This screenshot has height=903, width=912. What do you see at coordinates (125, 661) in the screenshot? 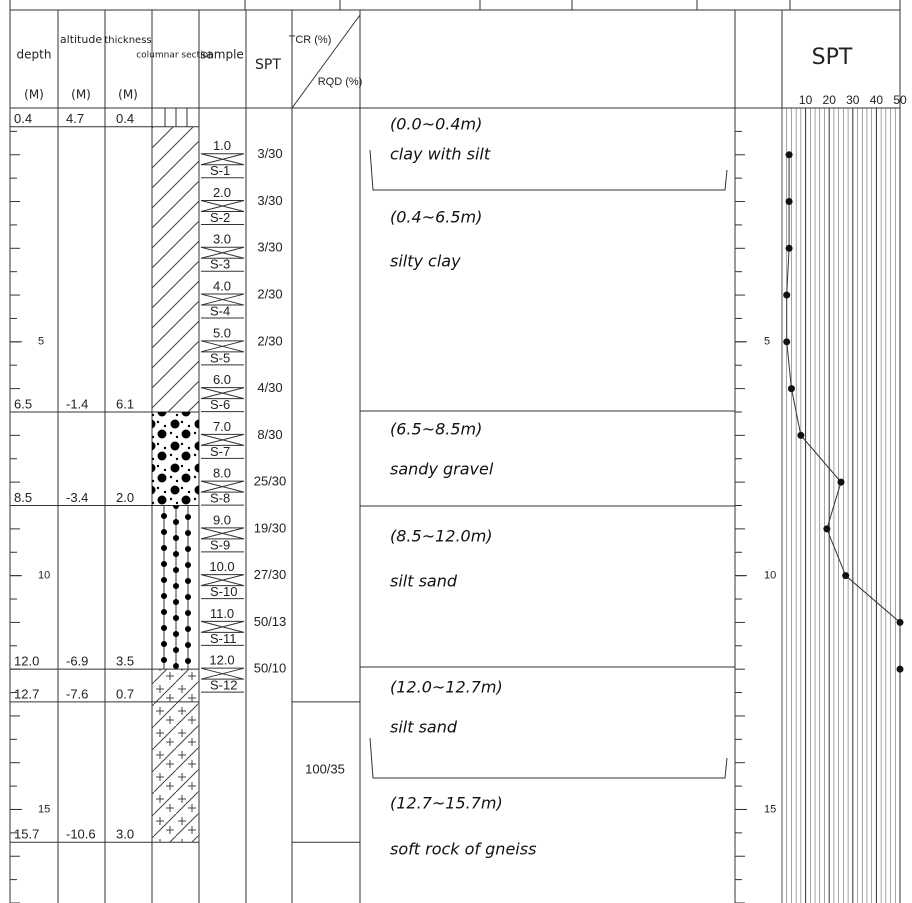
I see `layer-thickness: 3.5` at bounding box center [125, 661].